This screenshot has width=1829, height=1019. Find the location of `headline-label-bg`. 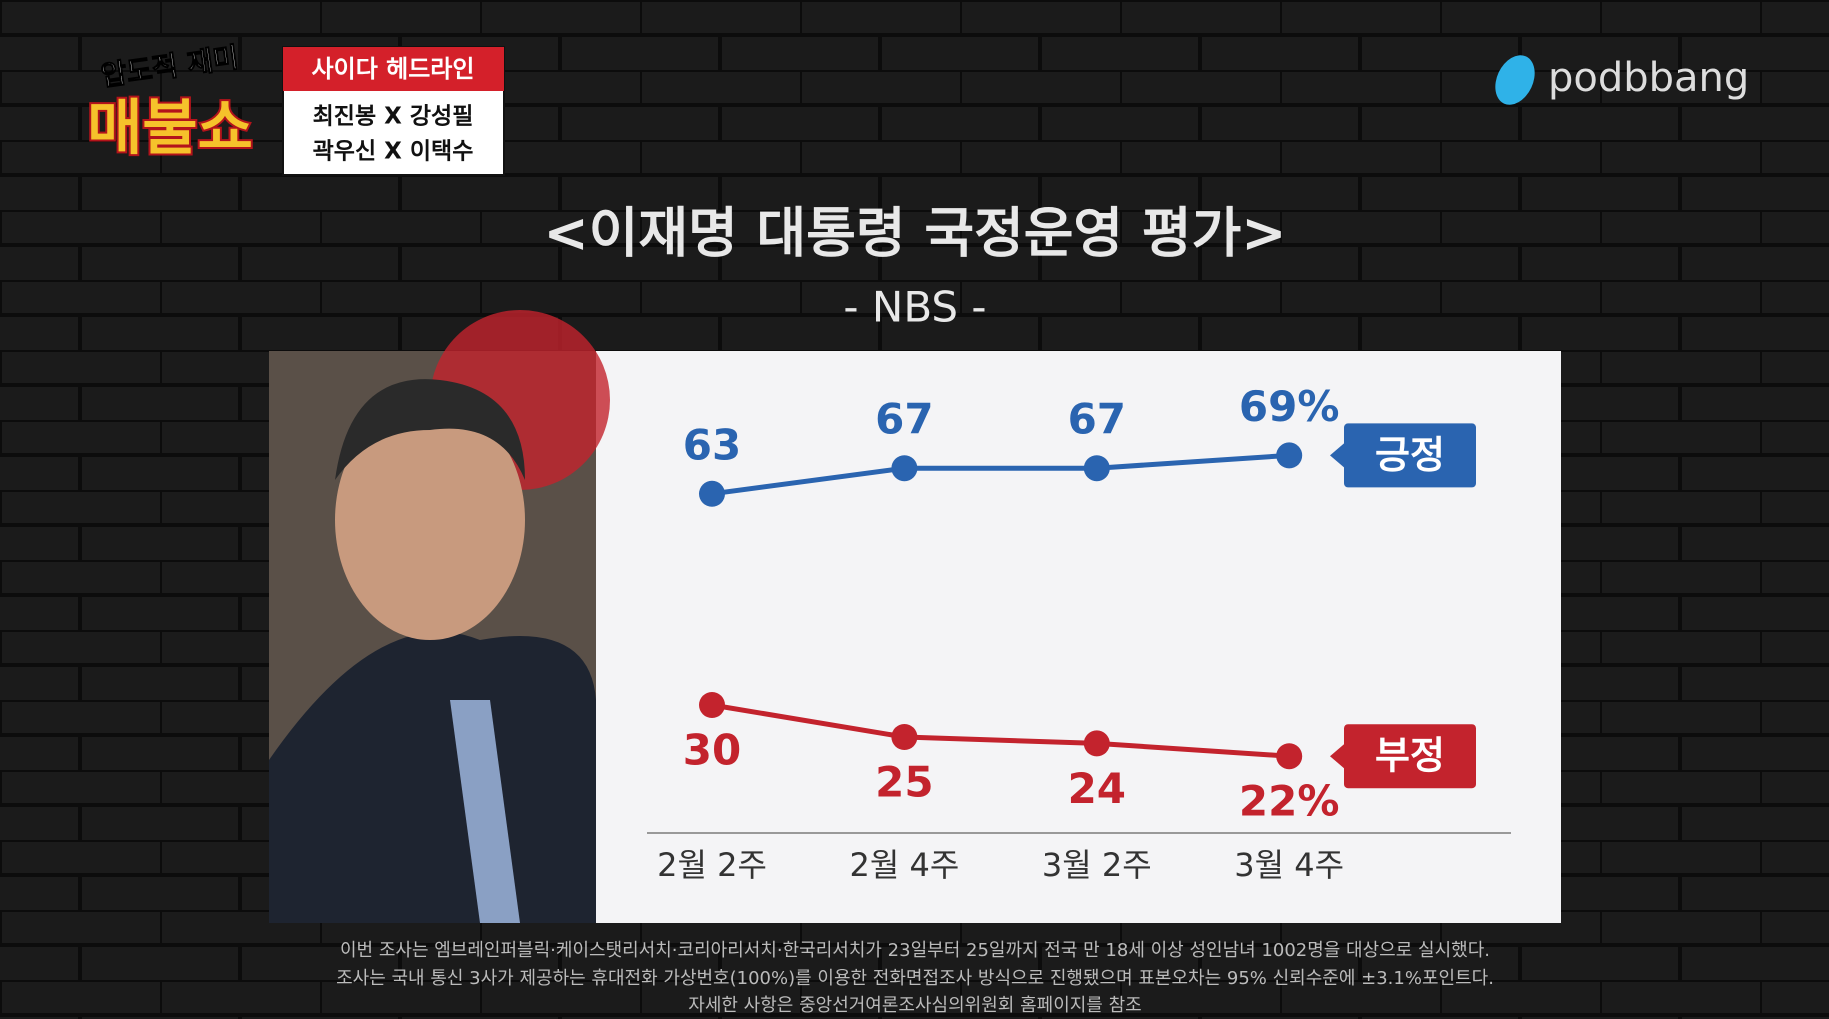

headline-label-bg is located at coordinates (393, 69).